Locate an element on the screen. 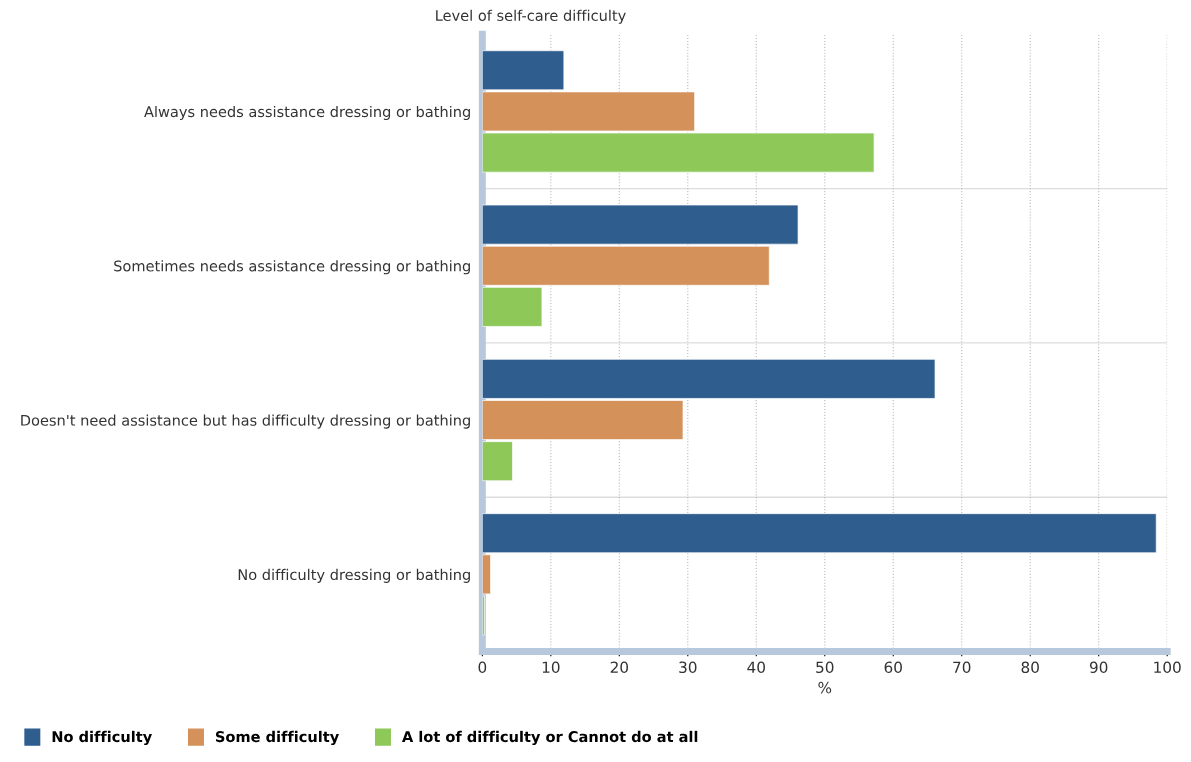 The width and height of the screenshot is (1191, 762). y-tick-label: No difficulty dressing or bathing is located at coordinates (354, 575).